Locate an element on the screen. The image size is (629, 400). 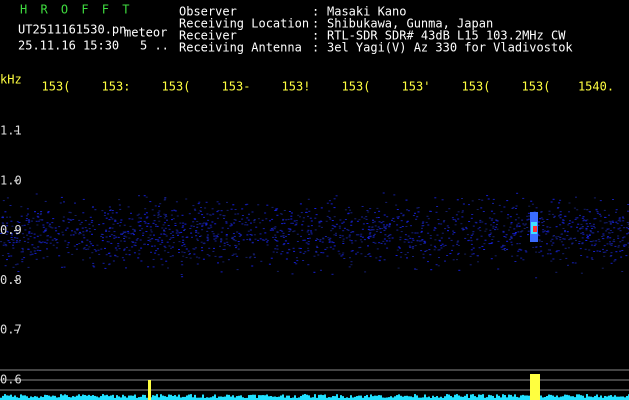
freq-label: 0.9 is located at coordinates (11, 230).